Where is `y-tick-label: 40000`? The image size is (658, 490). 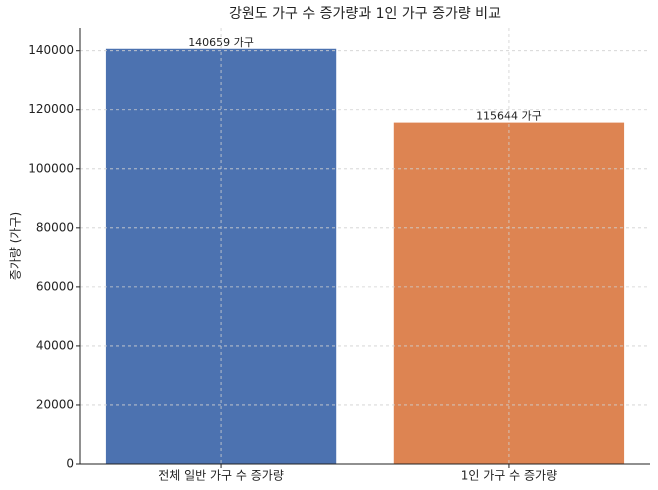 y-tick-label: 40000 is located at coordinates (55, 345).